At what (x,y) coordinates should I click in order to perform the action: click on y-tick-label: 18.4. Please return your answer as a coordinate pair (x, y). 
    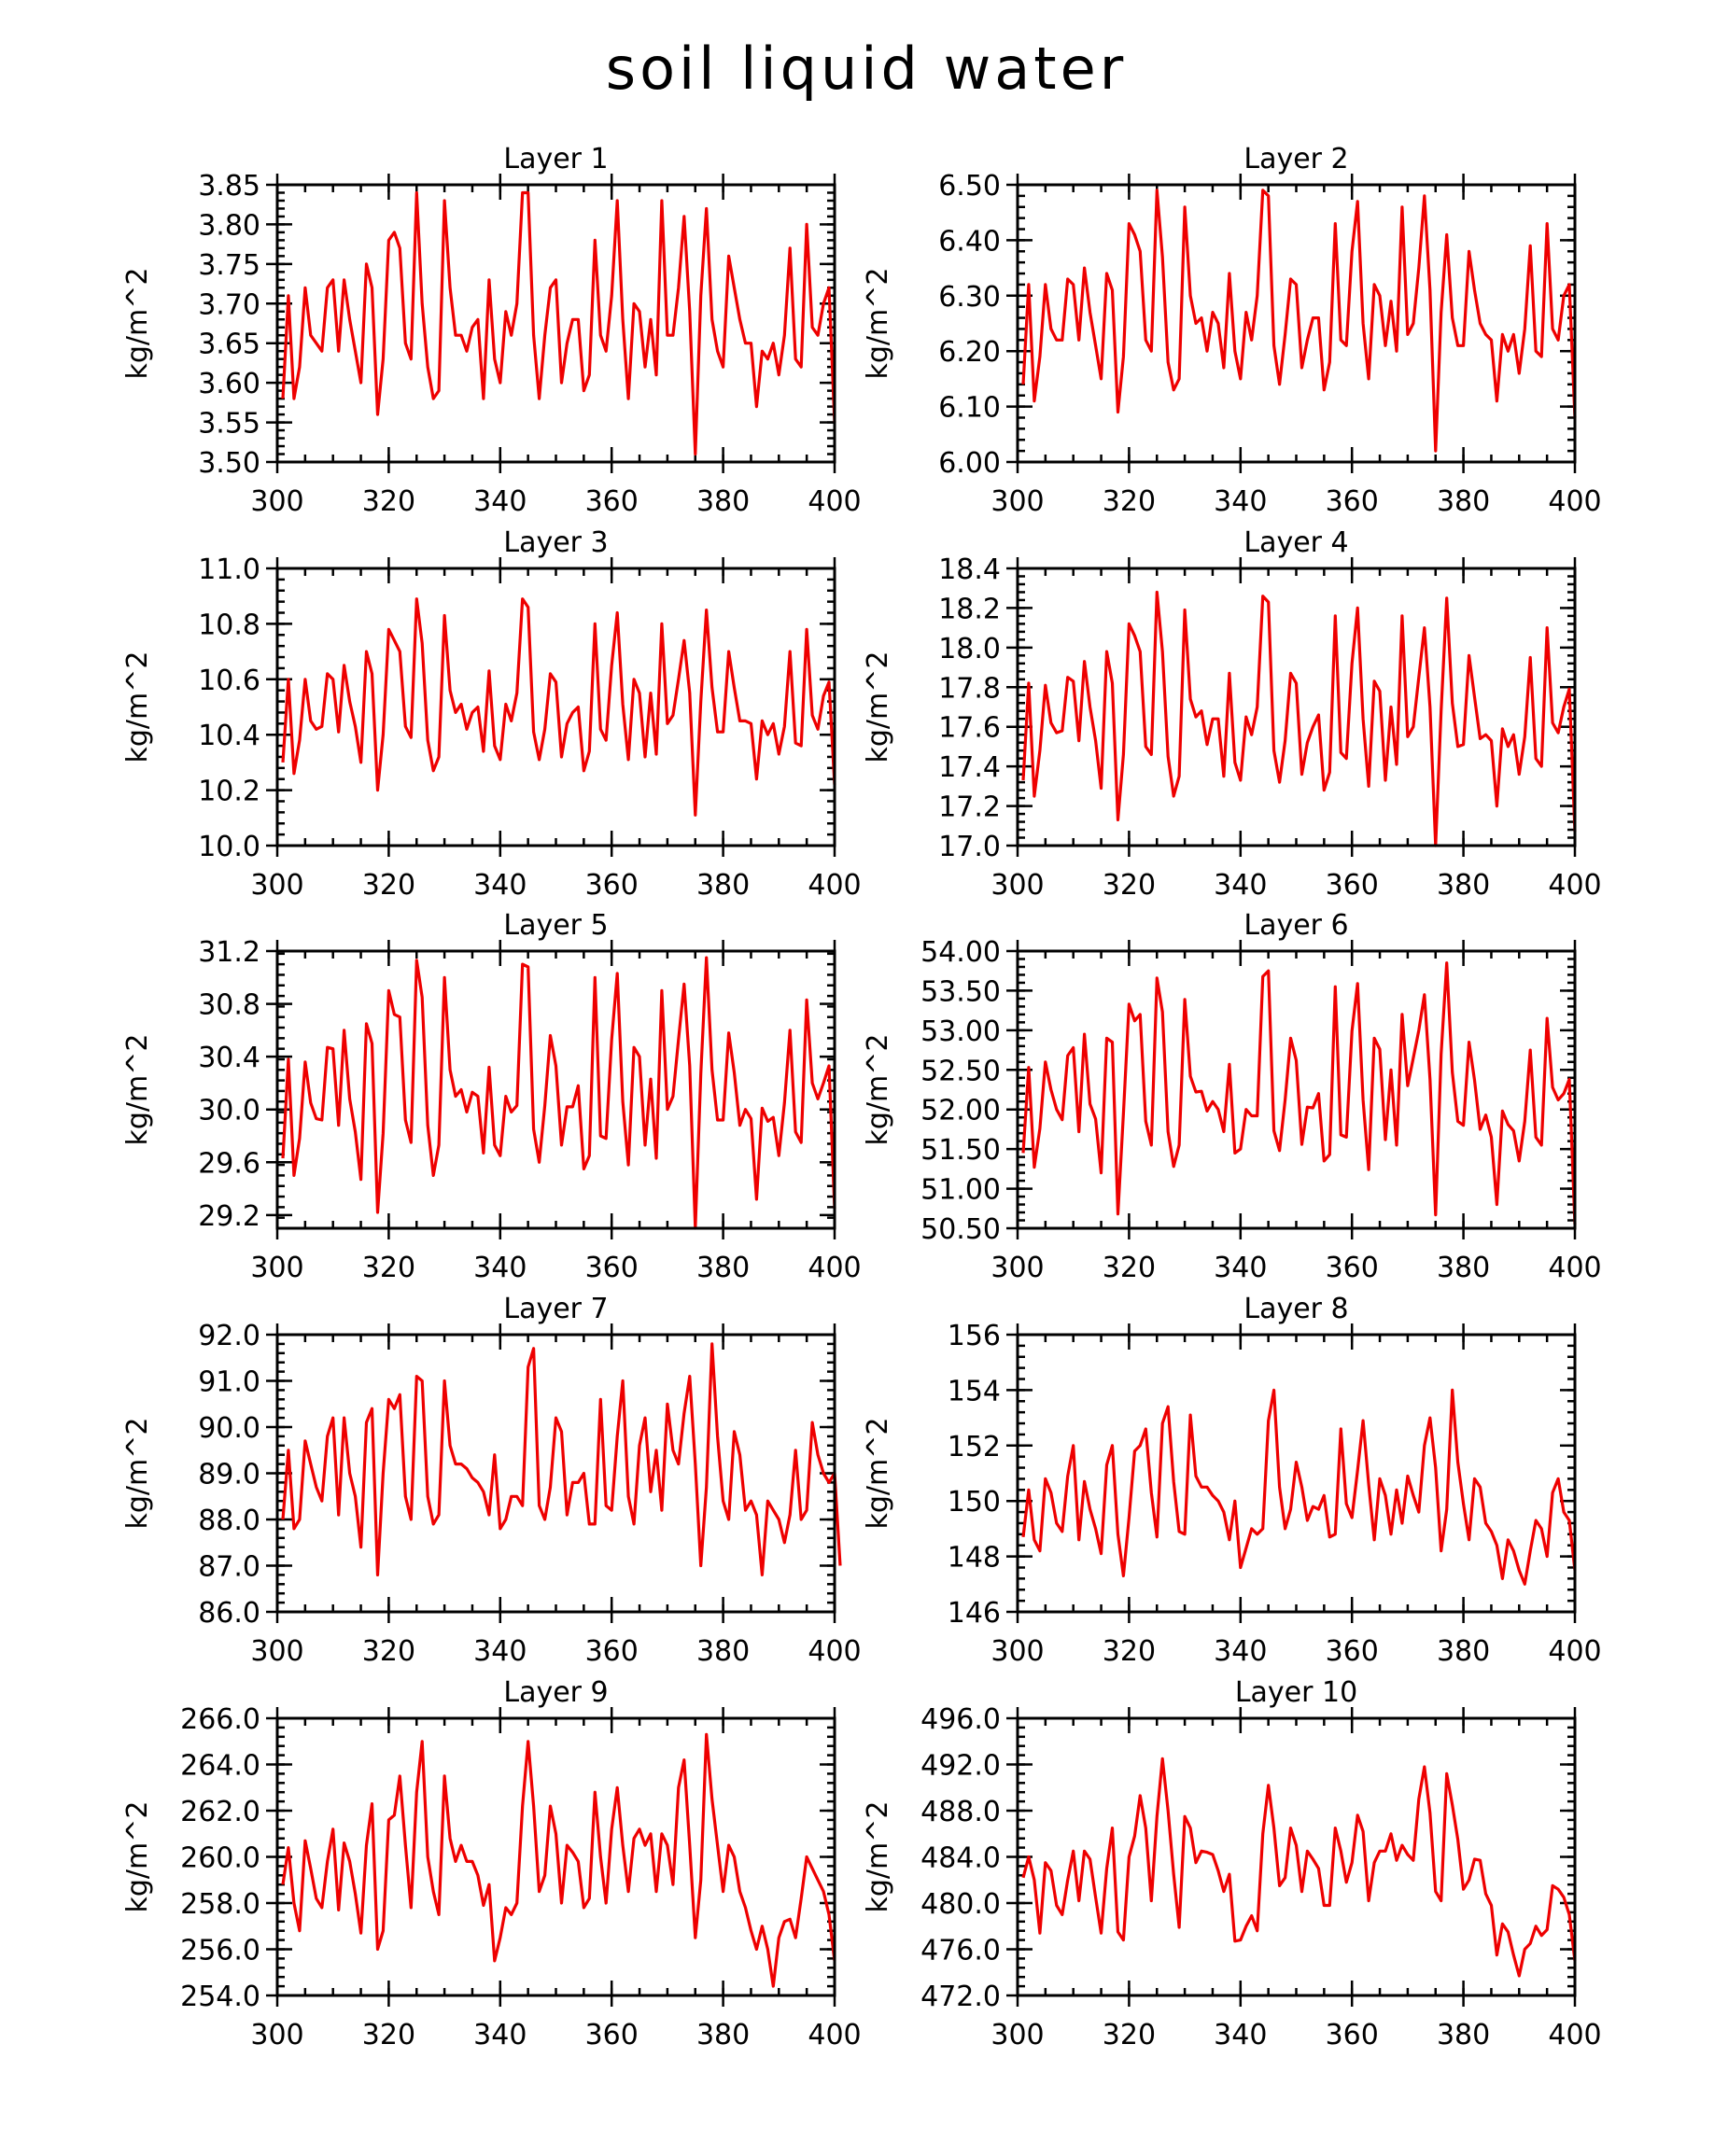
    Looking at the image, I should click on (970, 569).